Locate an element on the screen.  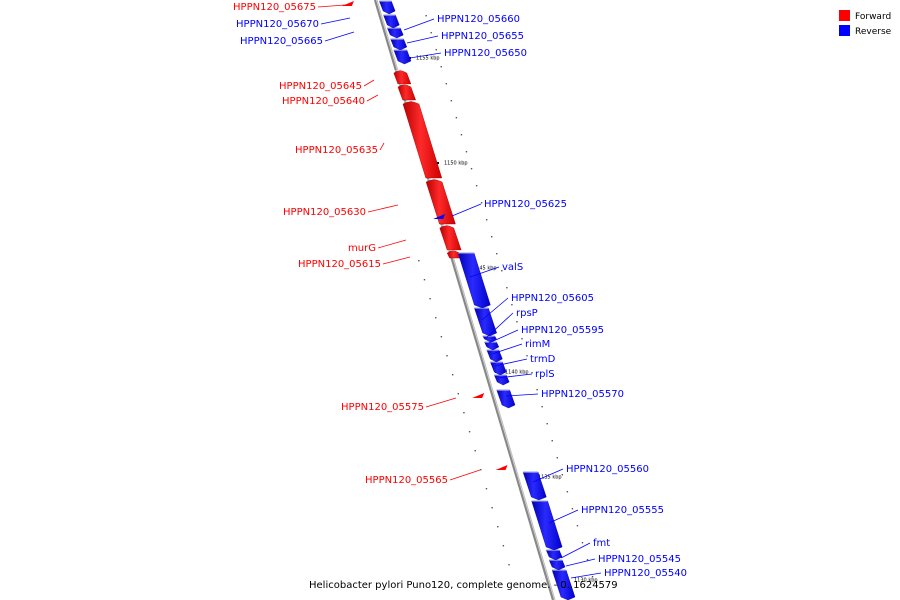
gene-block-rplS is located at coordinates (501, 380).